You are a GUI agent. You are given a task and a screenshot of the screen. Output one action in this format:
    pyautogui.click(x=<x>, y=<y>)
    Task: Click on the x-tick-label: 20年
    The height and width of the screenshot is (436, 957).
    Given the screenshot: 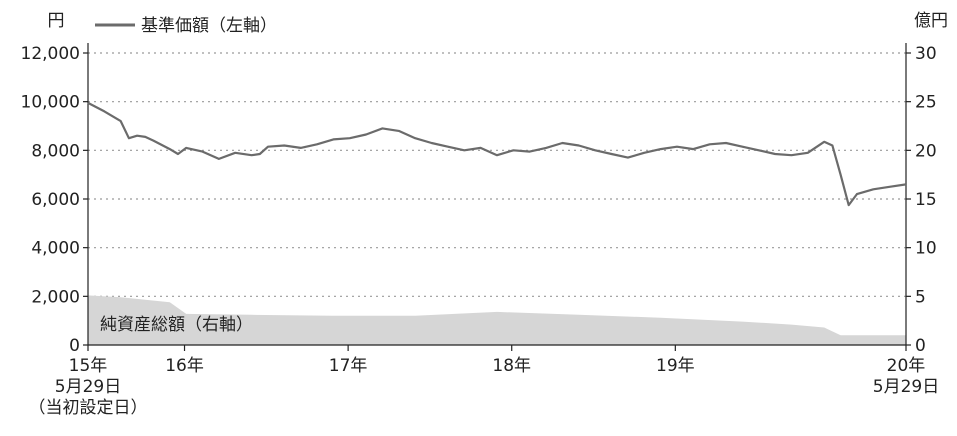 What is the action you would take?
    pyautogui.click(x=906, y=366)
    